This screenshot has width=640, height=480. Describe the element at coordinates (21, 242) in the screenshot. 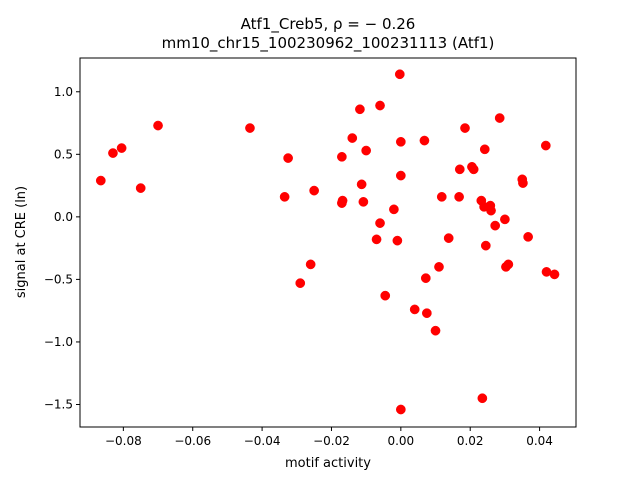

I see `y-axis-label: signal at CRE (ln)` at that location.